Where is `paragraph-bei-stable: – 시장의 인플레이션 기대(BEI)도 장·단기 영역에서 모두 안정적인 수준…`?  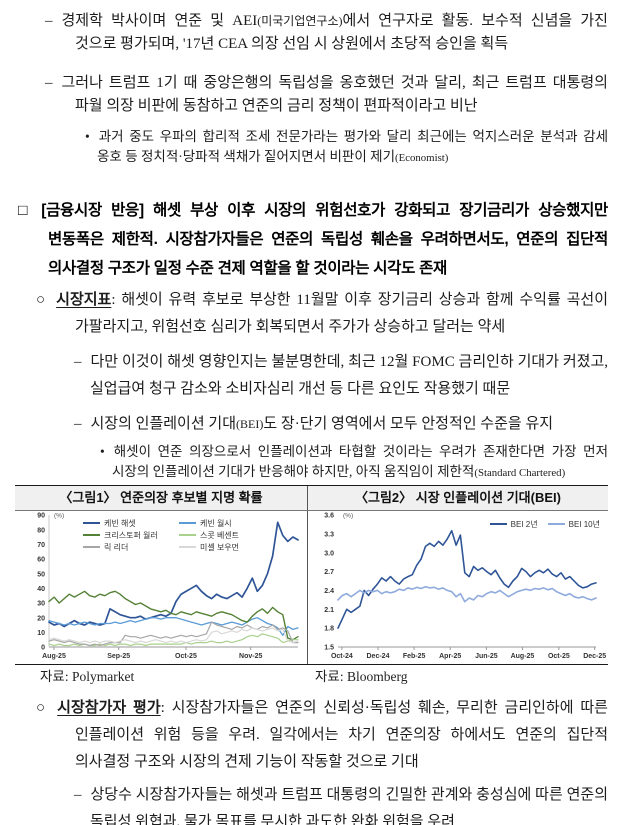 paragraph-bei-stable: – 시장의 인플레이션 기대(BEI)도 장·단기 영역에서 모두 안정적인 수준… is located at coordinates (304, 424).